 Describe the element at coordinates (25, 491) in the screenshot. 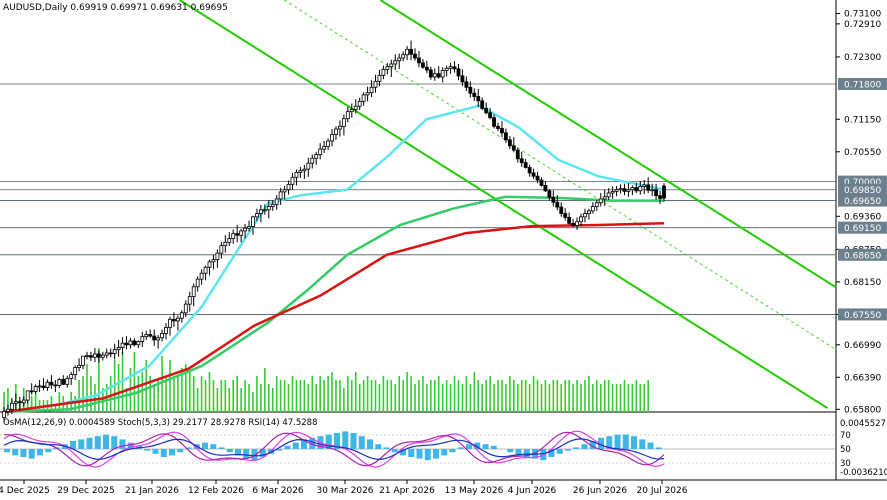

I see `date-label: 4 Dec 2025` at that location.